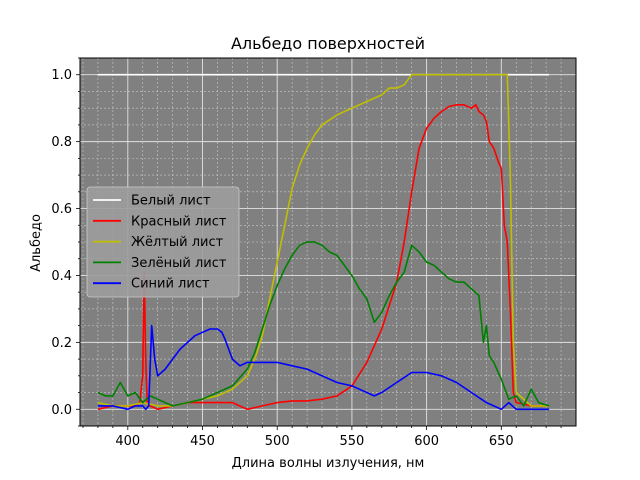 The width and height of the screenshot is (640, 480). Describe the element at coordinates (328, 43) in the screenshot. I see `chart-title: Альбедо поверхностей` at that location.